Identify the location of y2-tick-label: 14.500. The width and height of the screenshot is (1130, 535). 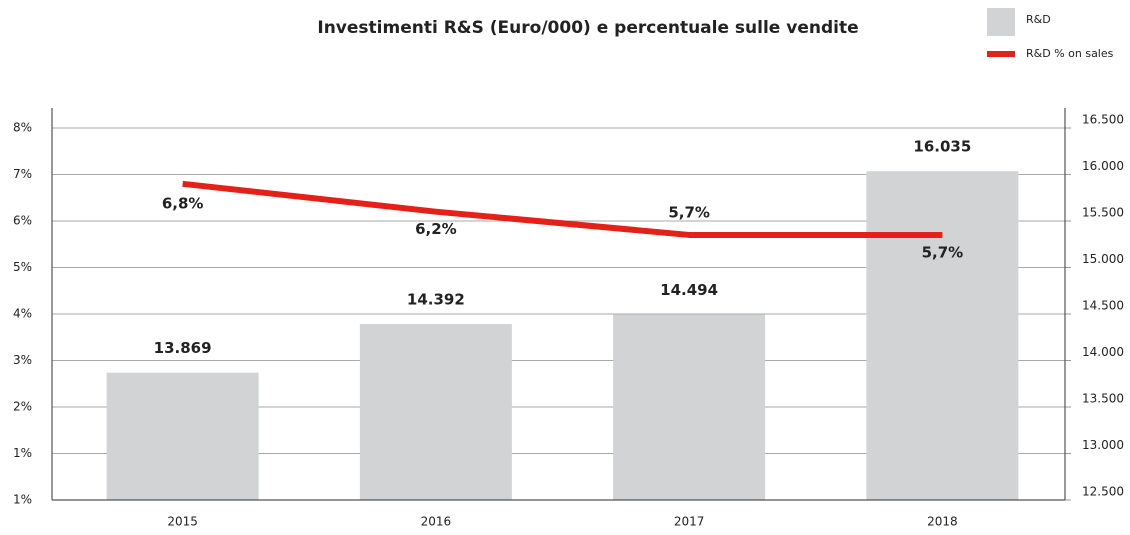
(1103, 306).